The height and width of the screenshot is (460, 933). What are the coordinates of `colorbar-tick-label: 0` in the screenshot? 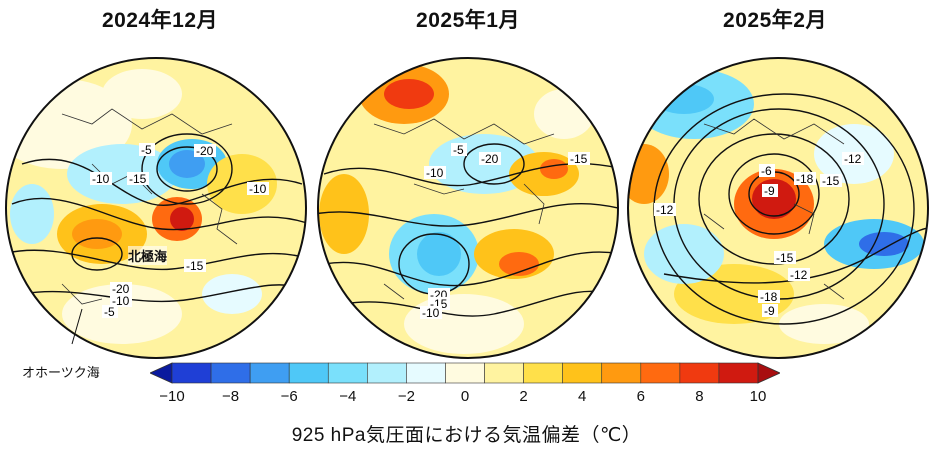 It's located at (465, 396).